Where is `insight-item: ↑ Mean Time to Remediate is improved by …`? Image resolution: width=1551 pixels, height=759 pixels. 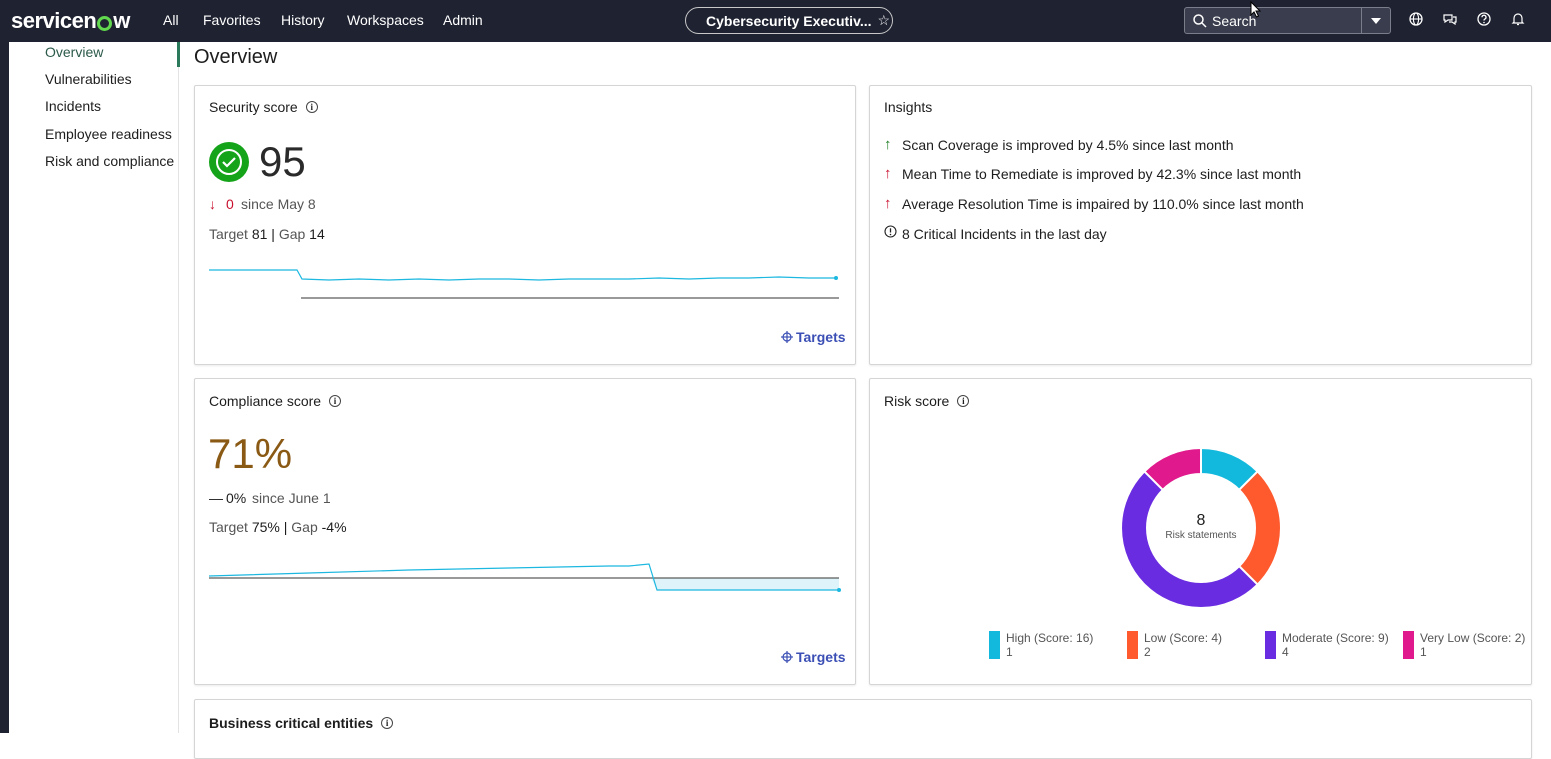
insight-item: ↑ Mean Time to Remediate is improved by … is located at coordinates (1092, 173).